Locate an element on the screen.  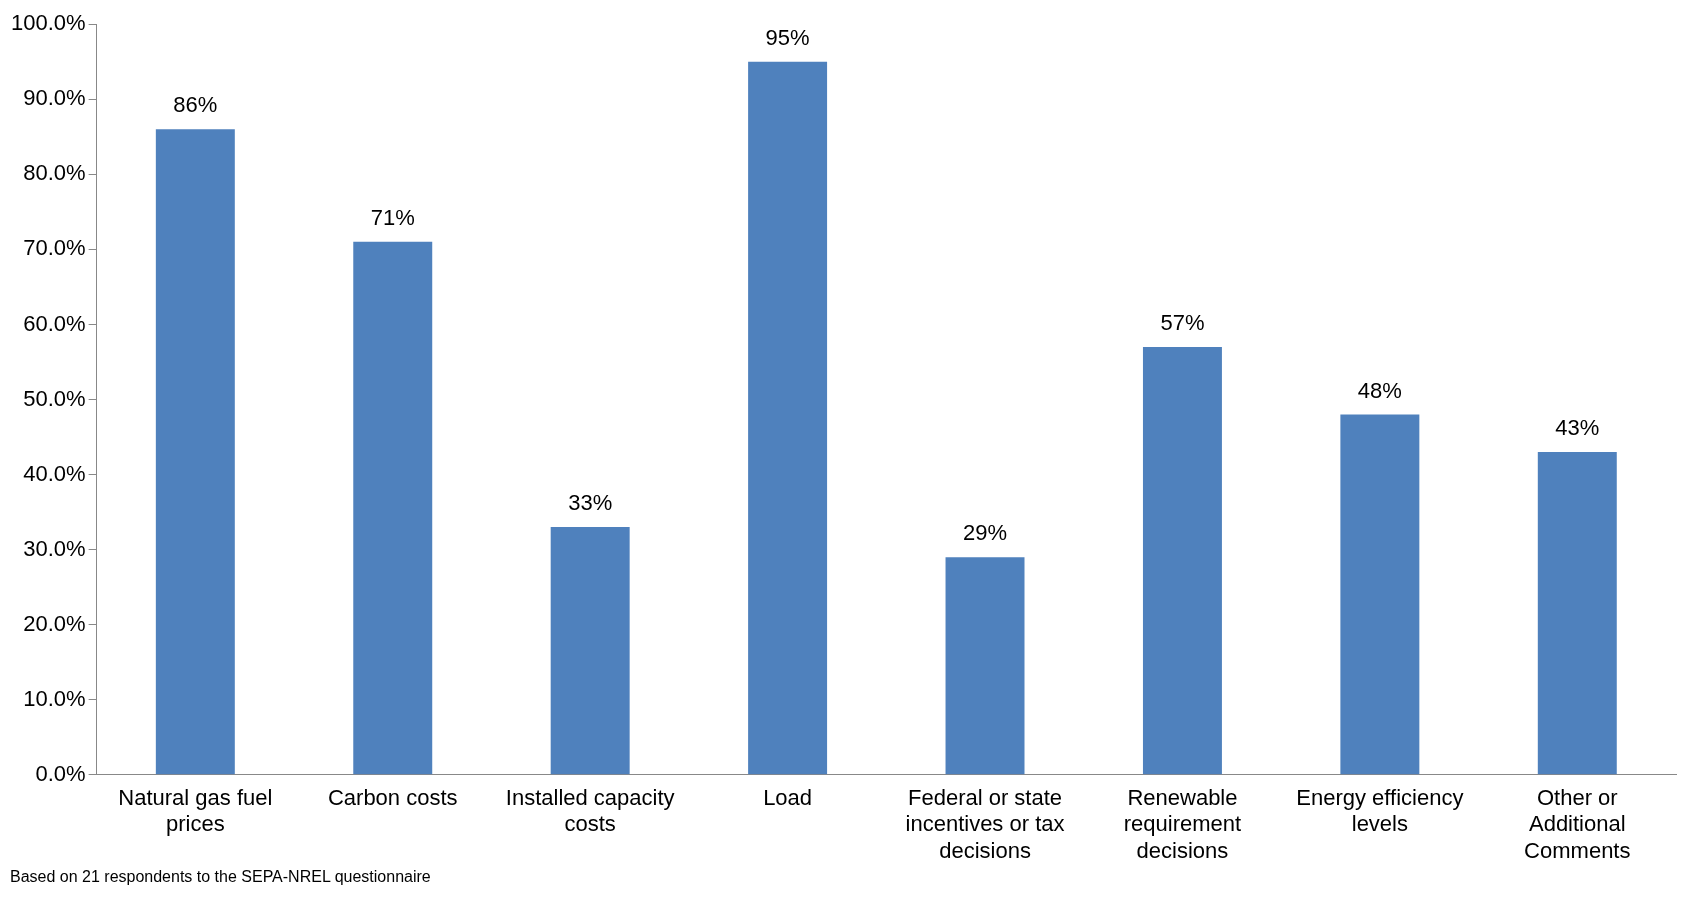
data-label: 57% is located at coordinates (1182, 323).